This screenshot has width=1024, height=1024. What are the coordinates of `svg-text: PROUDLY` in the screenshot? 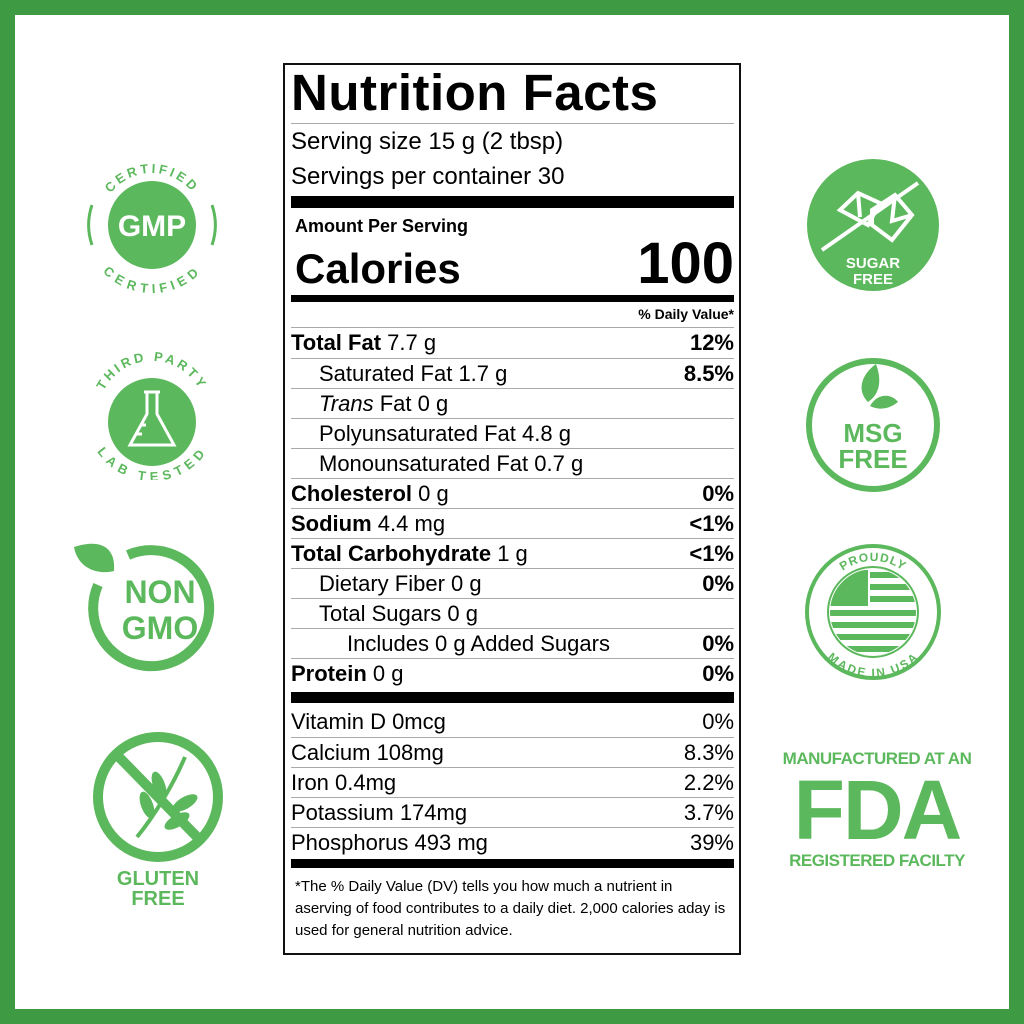 It's located at (873, 561).